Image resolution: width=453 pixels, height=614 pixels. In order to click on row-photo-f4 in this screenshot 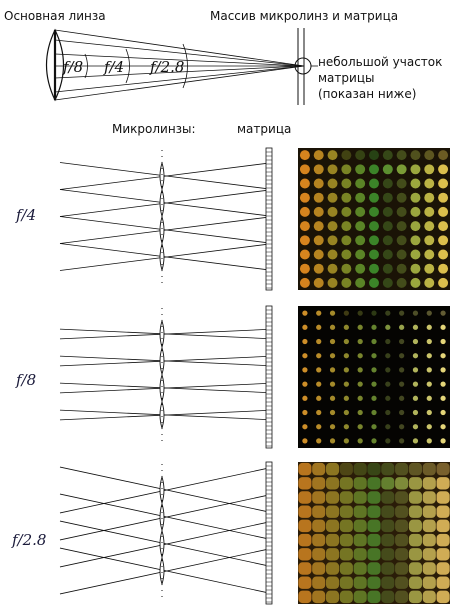, I will do `click(374, 219)`.